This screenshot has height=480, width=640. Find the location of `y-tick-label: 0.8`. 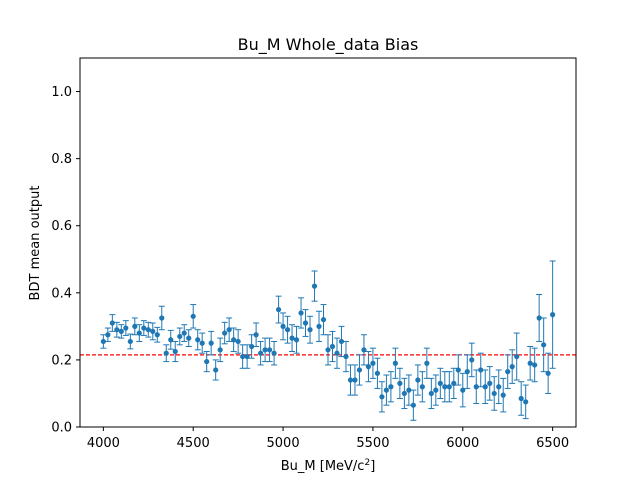

y-tick-label: 0.8 is located at coordinates (61, 159).